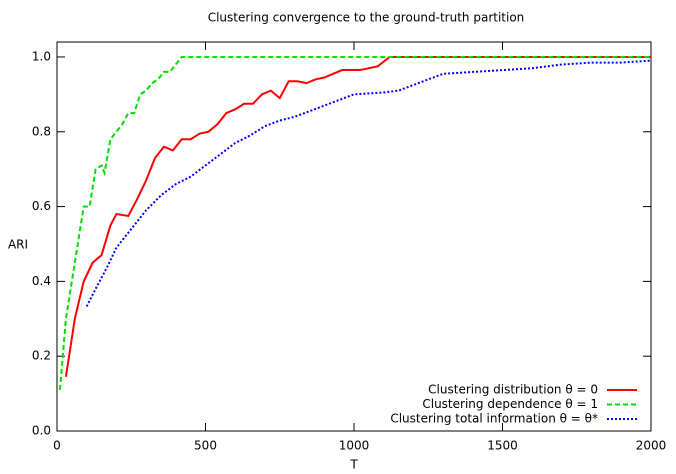 Image resolution: width=676 pixels, height=474 pixels. Describe the element at coordinates (651, 446) in the screenshot. I see `x-tick-label: 2000` at that location.